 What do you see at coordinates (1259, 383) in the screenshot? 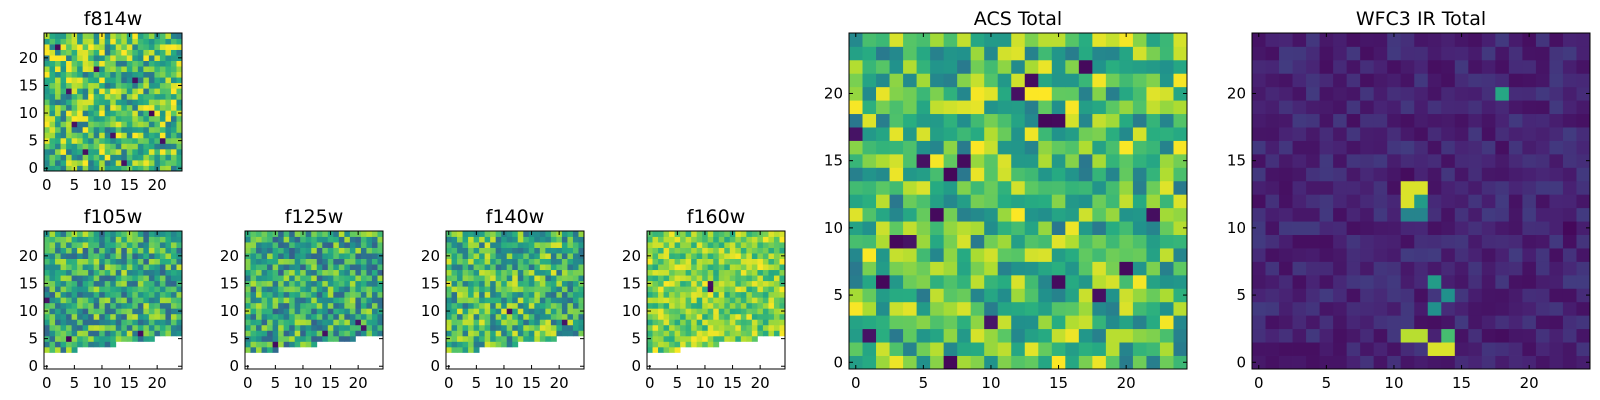
I see `wfc3-ir-total-xtick-label: 0` at bounding box center [1259, 383].